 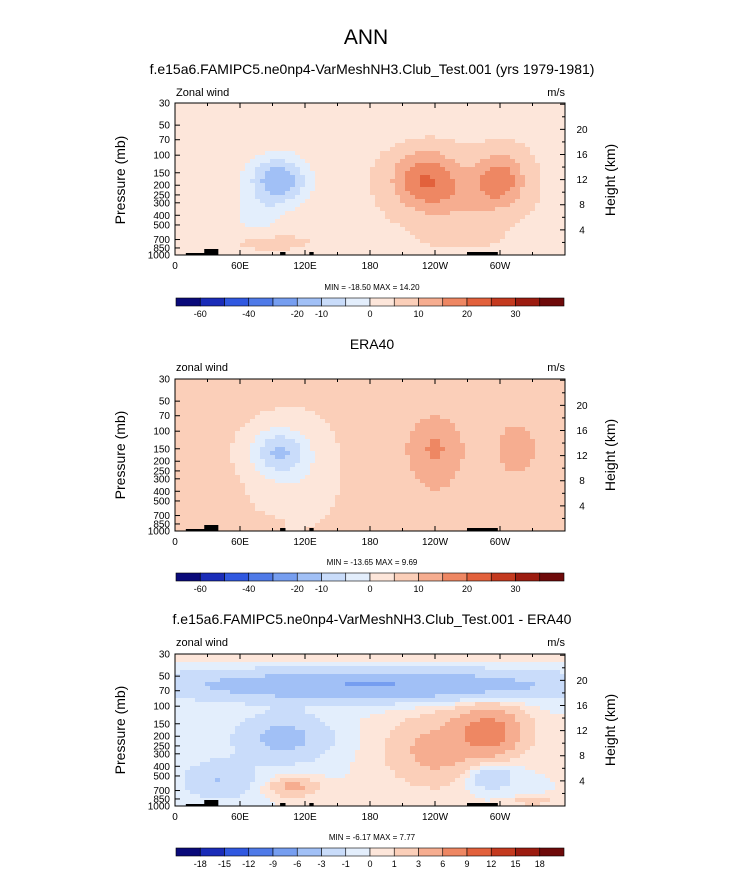 What do you see at coordinates (582, 431) in the screenshot?
I see `height-tick-label: 16` at bounding box center [582, 431].